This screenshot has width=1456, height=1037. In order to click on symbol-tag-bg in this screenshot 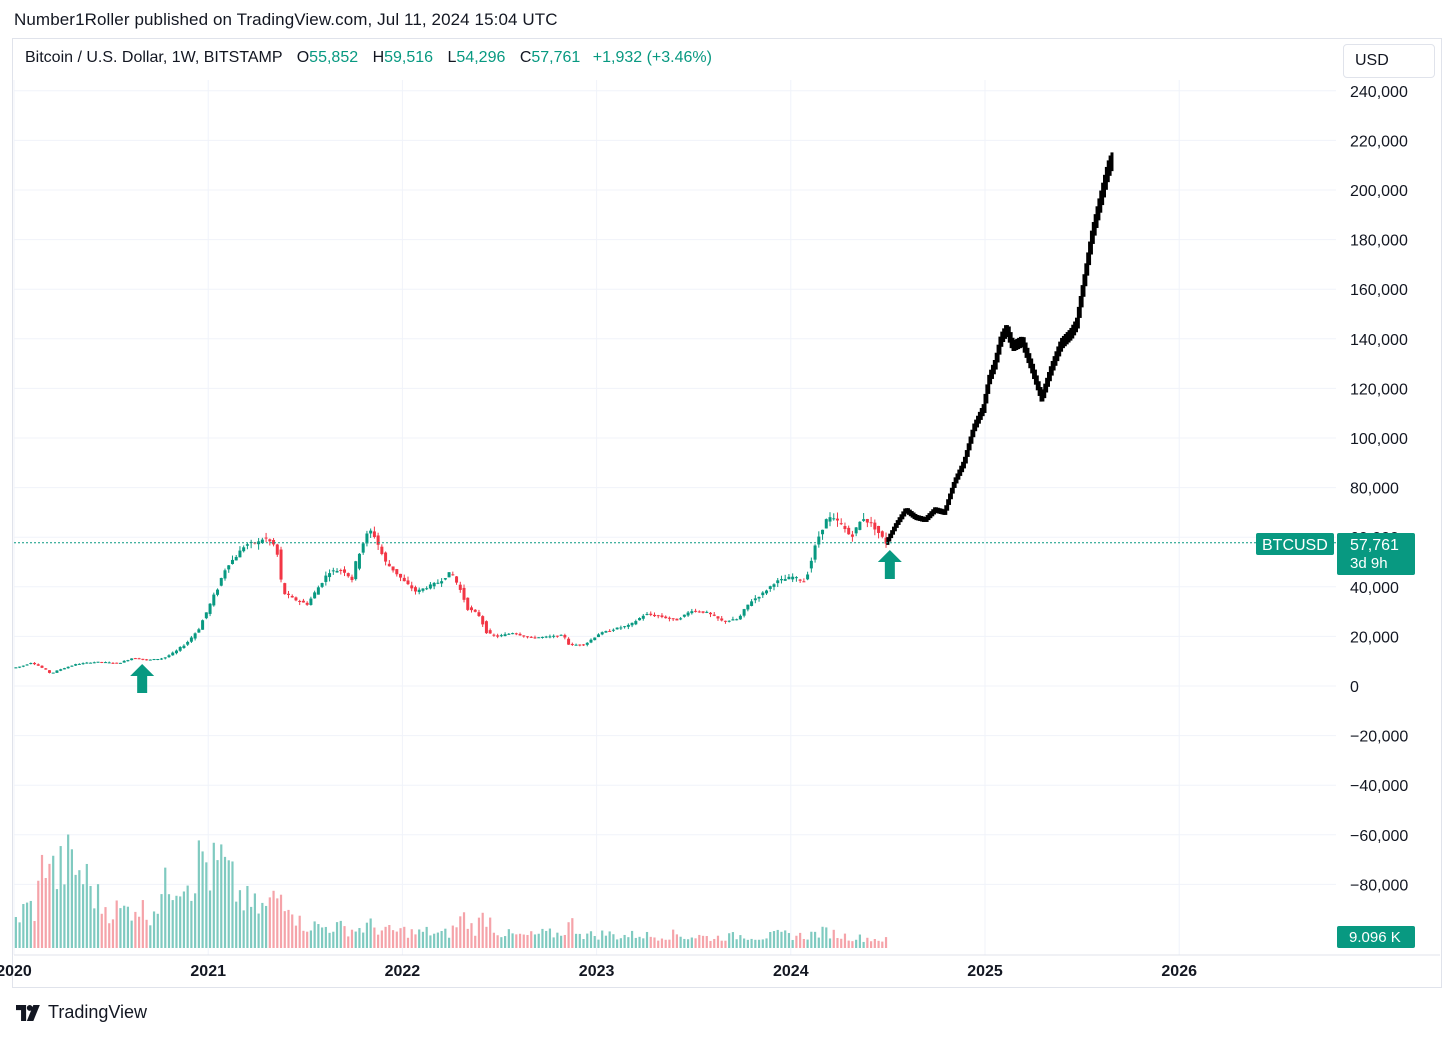, I will do `click(1295, 544)`.